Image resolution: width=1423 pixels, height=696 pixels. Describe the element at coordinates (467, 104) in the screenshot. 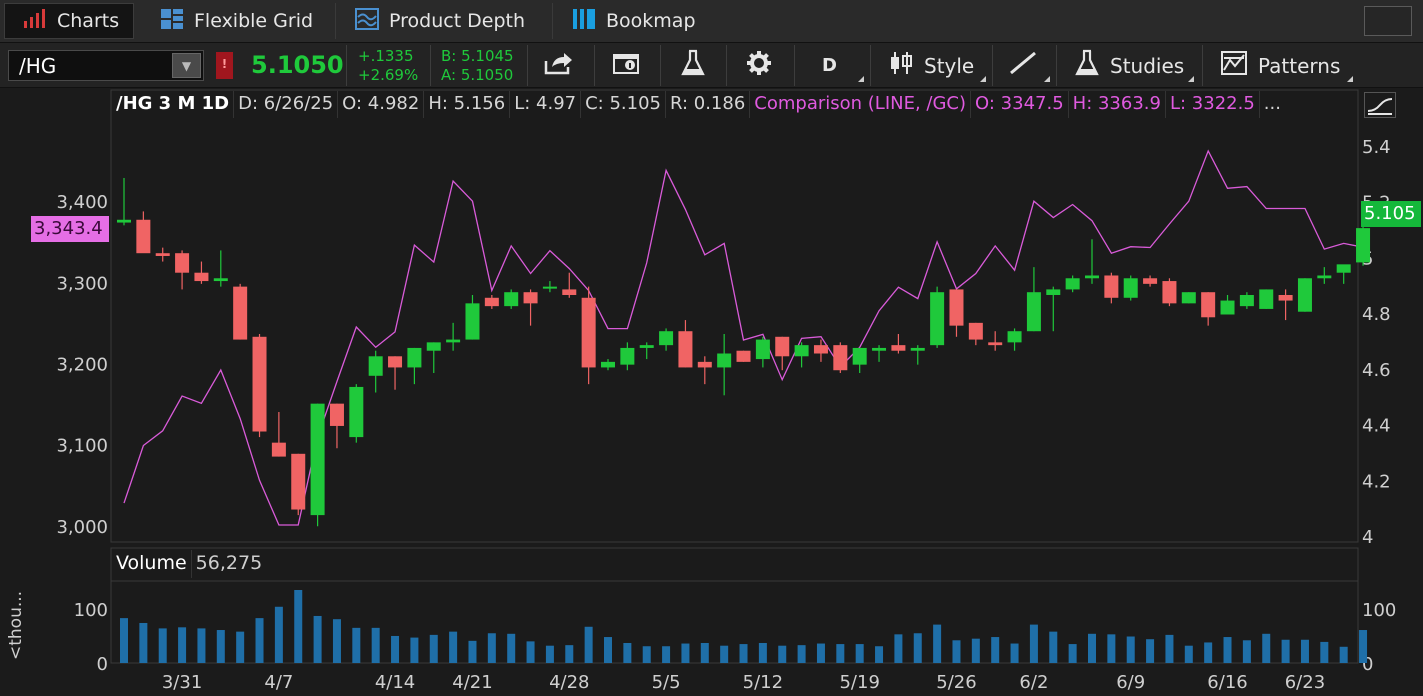

I see `info-high: H: 5.156` at that location.